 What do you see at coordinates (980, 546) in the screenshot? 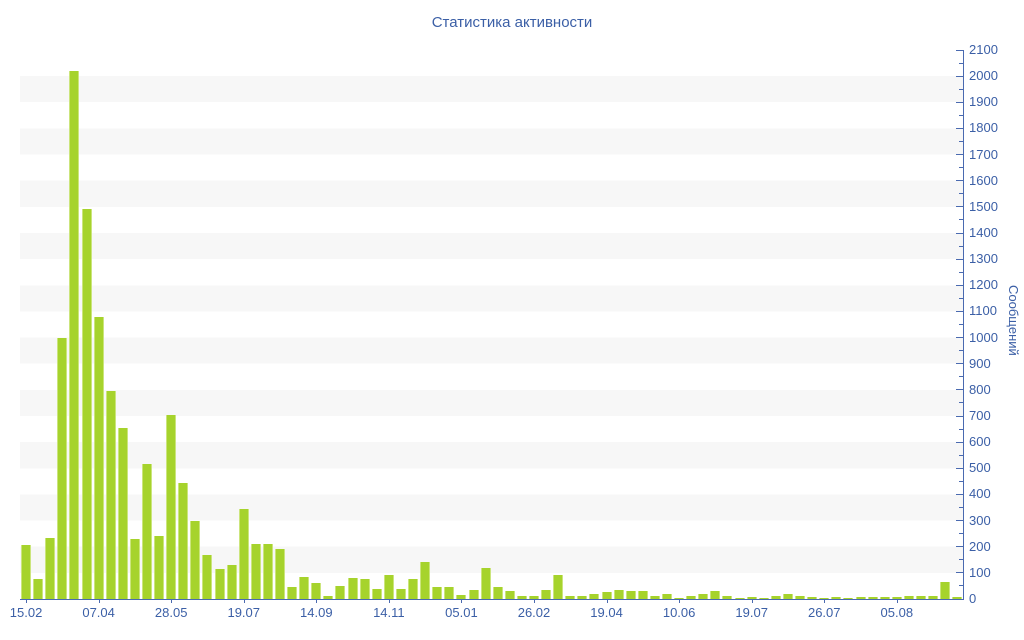
I see `y-tick-label: 200` at bounding box center [980, 546].